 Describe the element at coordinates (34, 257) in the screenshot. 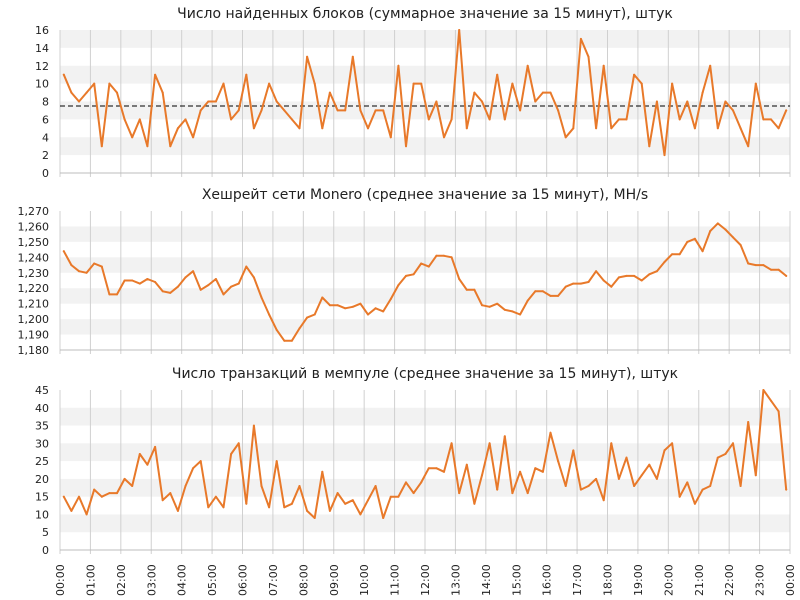

I see `y-tick-label: 1,240` at that location.